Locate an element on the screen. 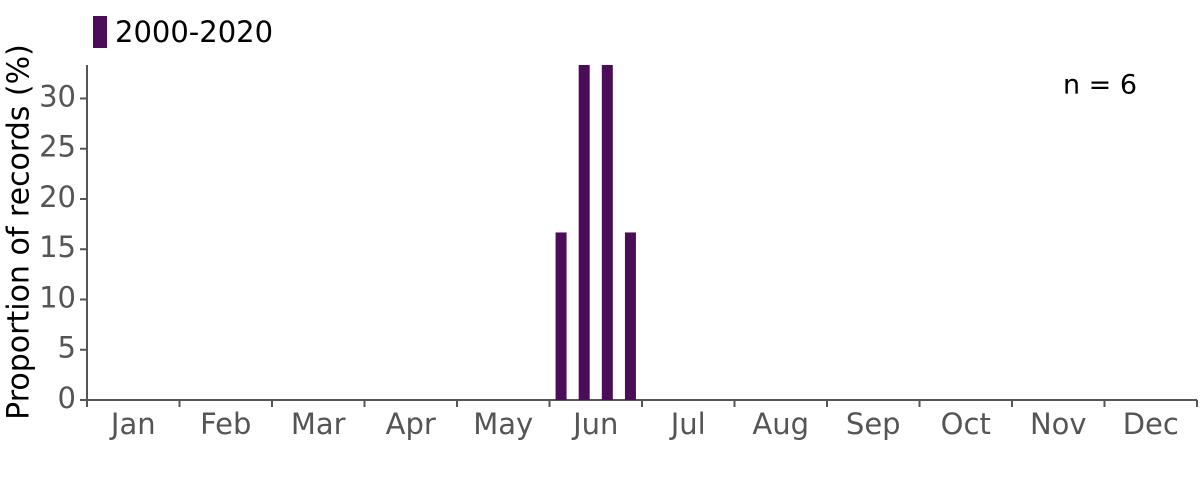 The image size is (1200, 480). y-tick-label: 5 is located at coordinates (67, 348).